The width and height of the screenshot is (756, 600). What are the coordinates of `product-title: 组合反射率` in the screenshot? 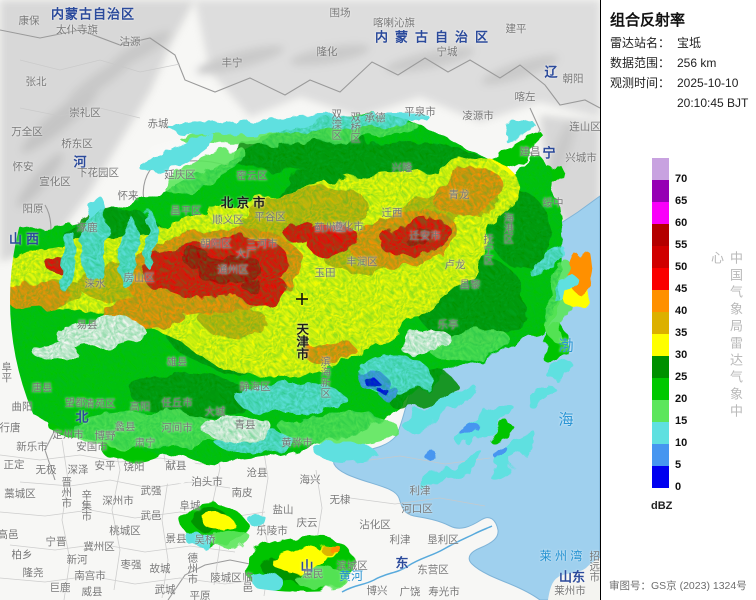 It's located at (648, 20).